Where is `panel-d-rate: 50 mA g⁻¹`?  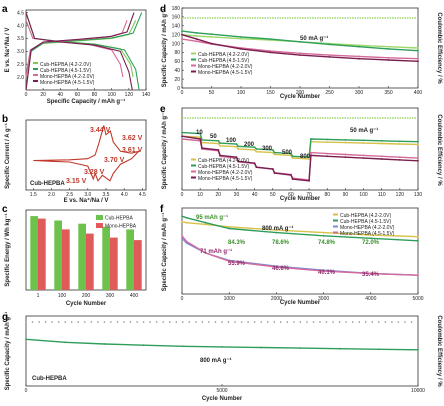 panel-d-rate: 50 mA g⁻¹ is located at coordinates (314, 38).